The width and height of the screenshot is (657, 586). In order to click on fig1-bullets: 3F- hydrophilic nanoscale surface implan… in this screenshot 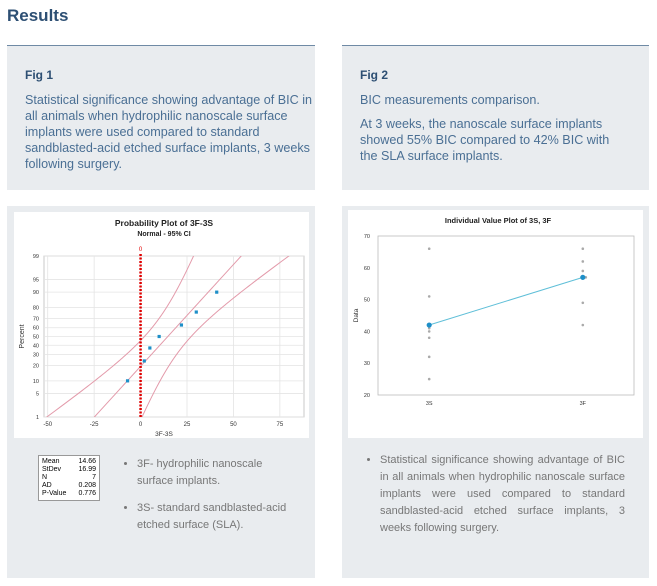, I will do `click(212, 500)`.